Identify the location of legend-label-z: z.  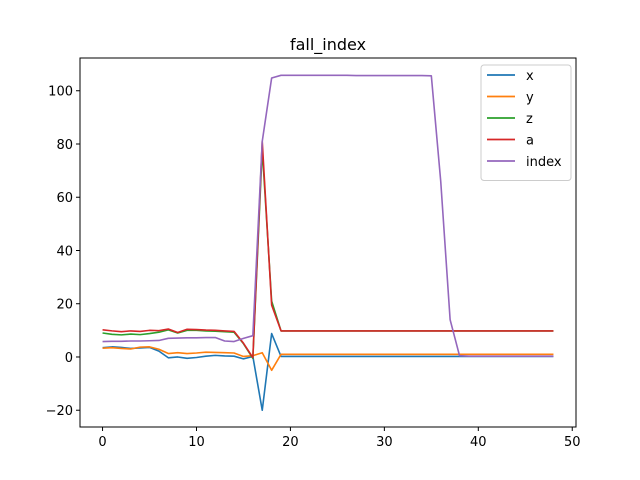
(529, 119).